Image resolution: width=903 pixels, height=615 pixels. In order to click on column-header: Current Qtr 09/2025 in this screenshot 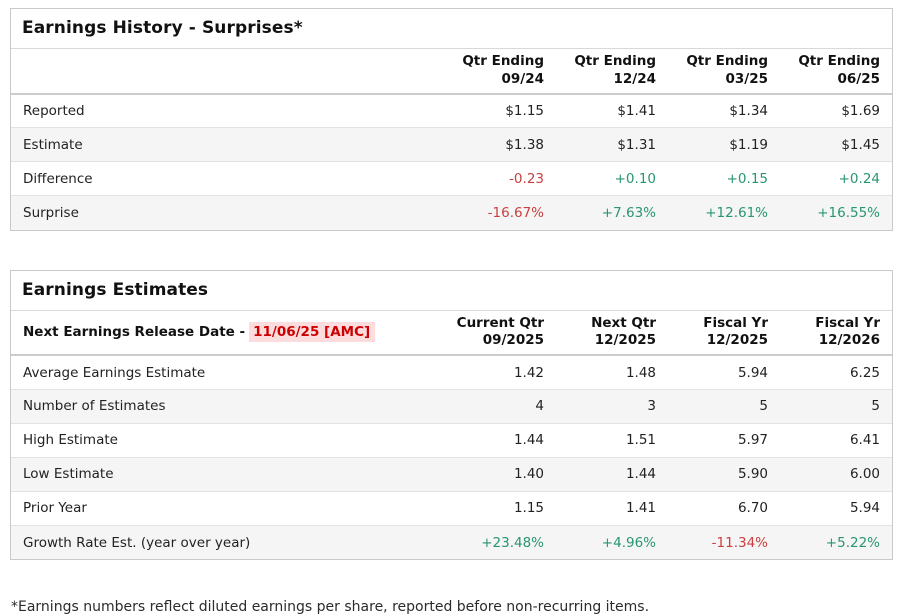, I will do `click(500, 333)`.